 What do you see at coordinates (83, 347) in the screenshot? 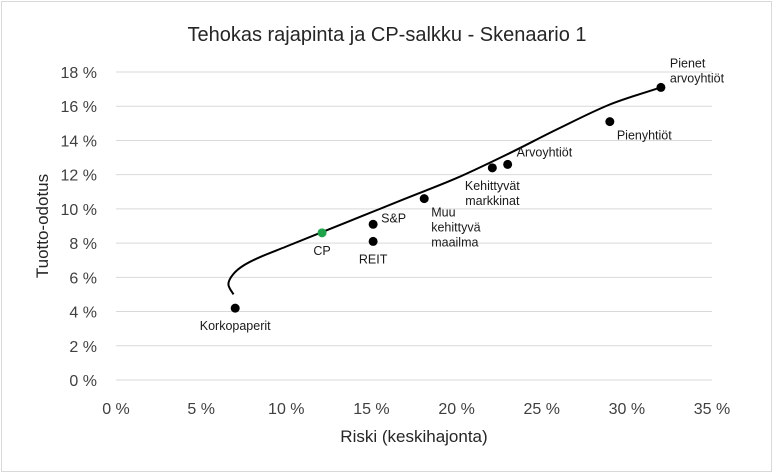
I see `y-tick-label: 2 %` at bounding box center [83, 347].